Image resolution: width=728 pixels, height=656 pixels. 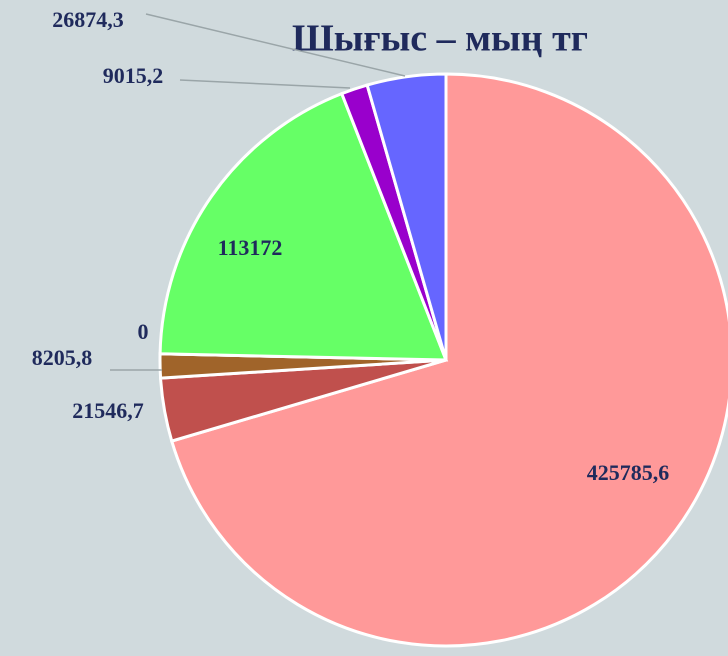 I want to click on chart-title: Шығыс – мың тг, so click(x=440, y=39).